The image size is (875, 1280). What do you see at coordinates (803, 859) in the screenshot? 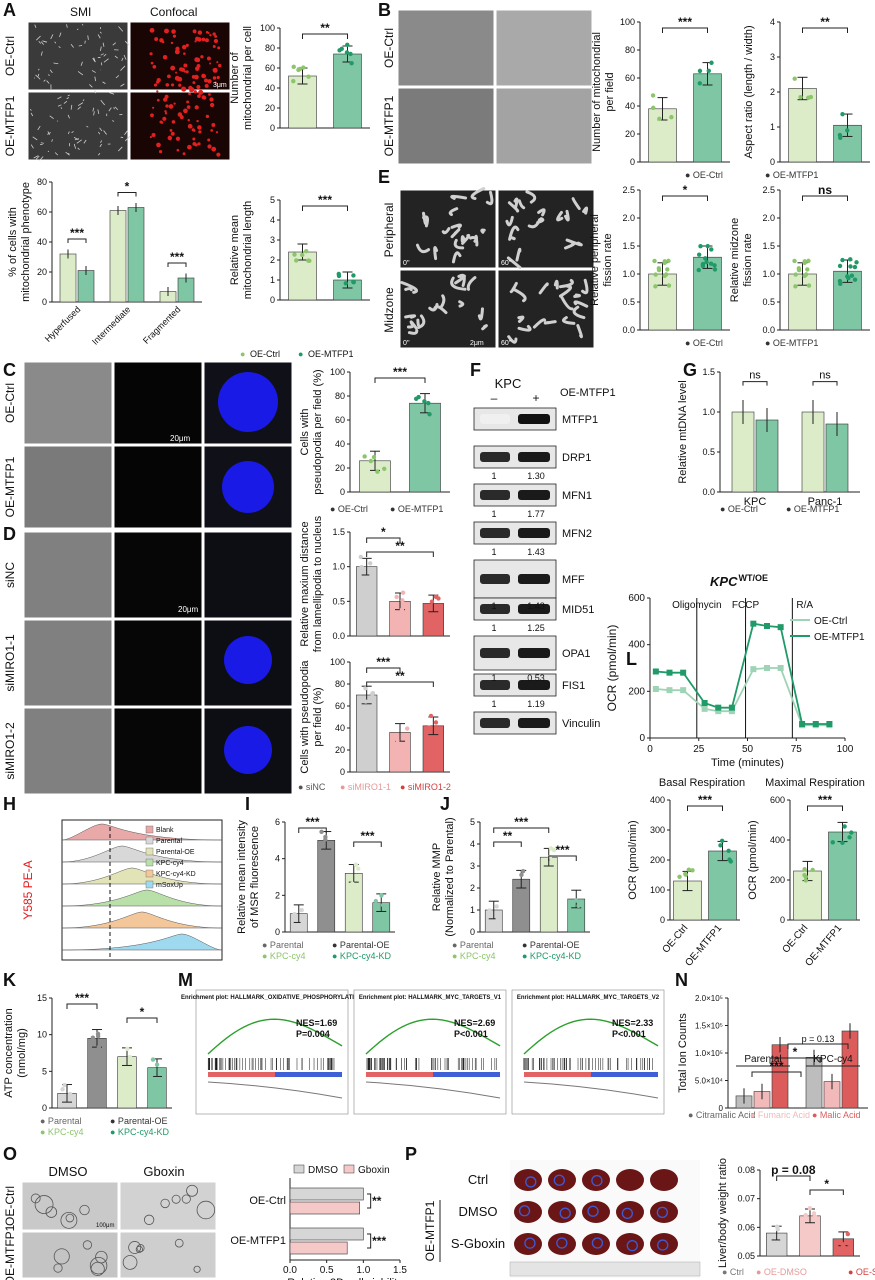
I see `chart-l-maximal: 0 200 400 600 OCR (pmol/min) ***` at bounding box center [803, 859].